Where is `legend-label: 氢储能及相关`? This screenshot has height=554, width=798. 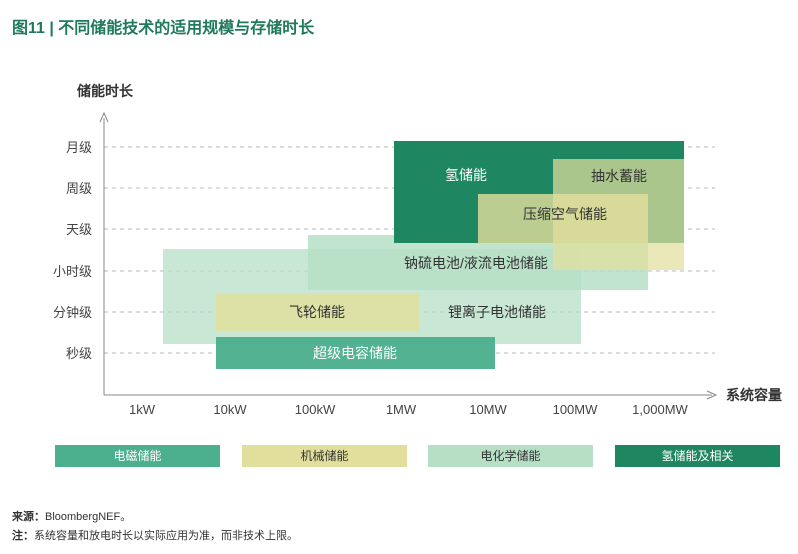 legend-label: 氢储能及相关 is located at coordinates (697, 455).